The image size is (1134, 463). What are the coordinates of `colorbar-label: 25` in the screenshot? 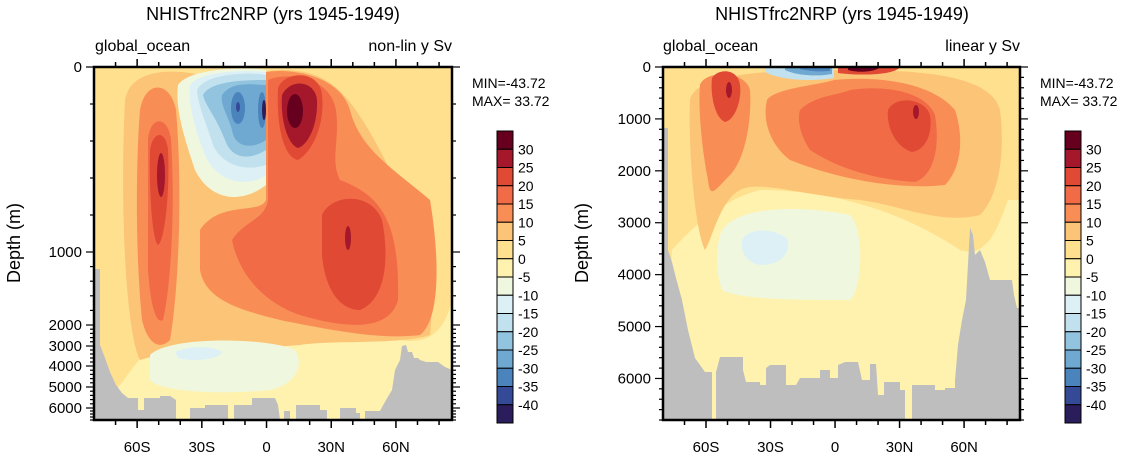 It's located at (526, 168).